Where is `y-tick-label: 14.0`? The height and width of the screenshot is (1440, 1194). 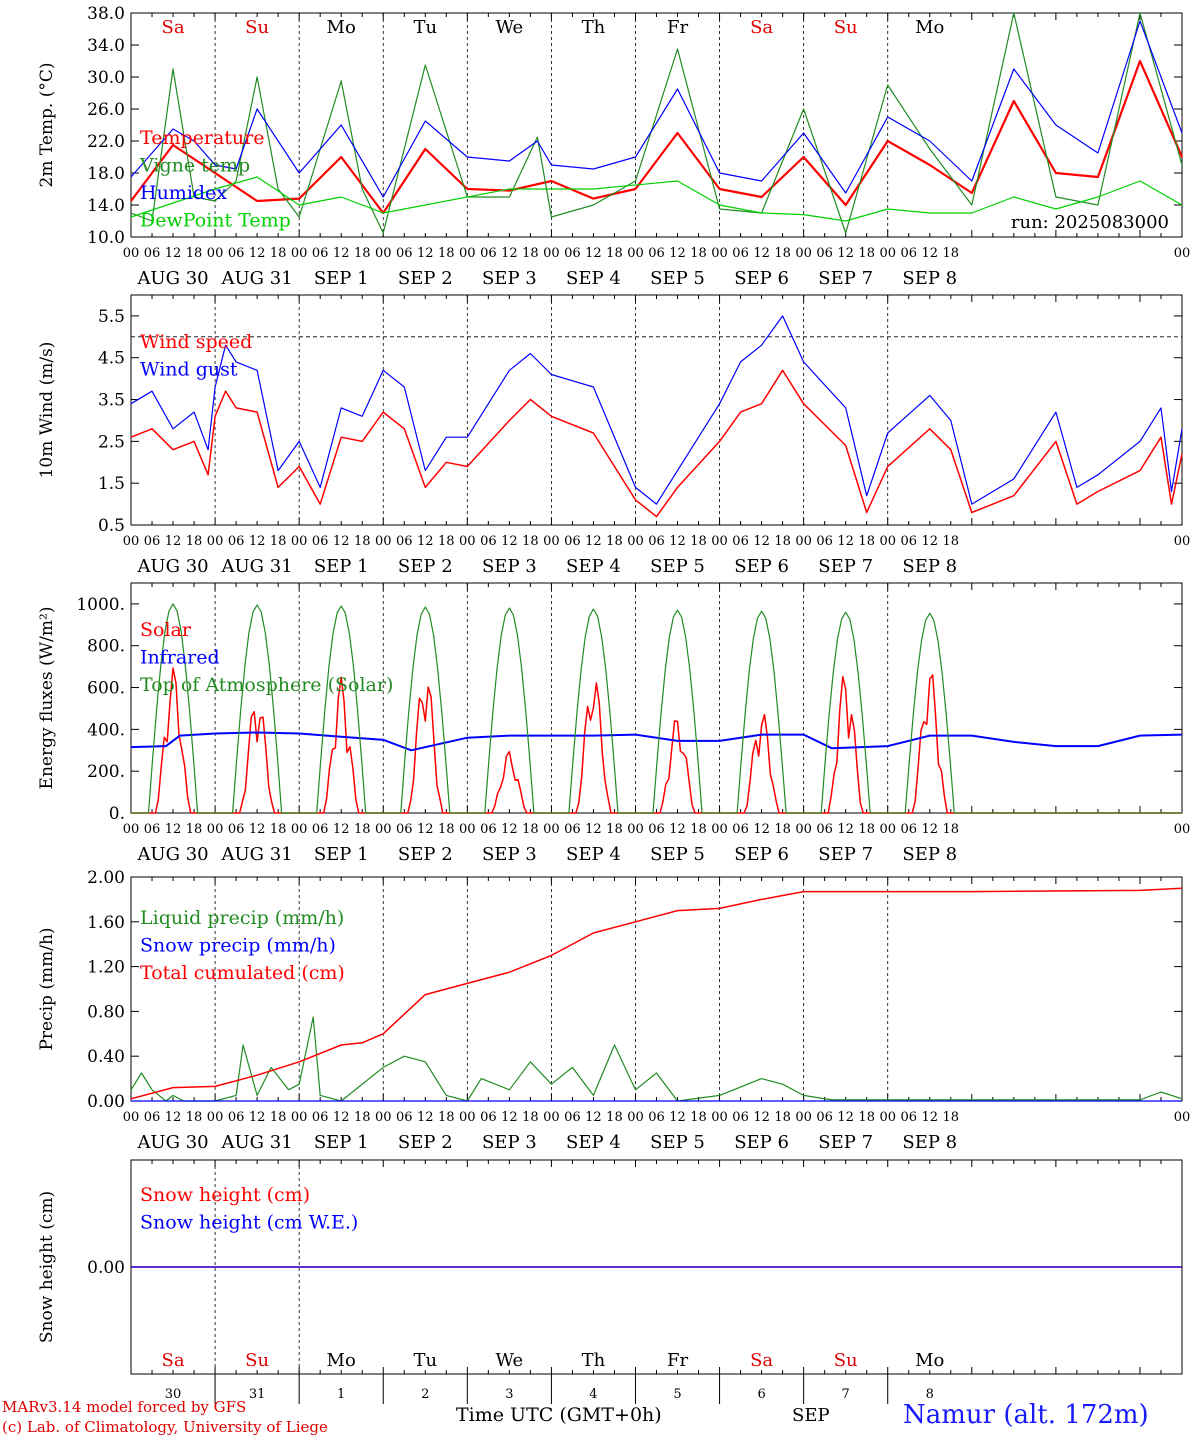 y-tick-label: 14.0 is located at coordinates (106, 206).